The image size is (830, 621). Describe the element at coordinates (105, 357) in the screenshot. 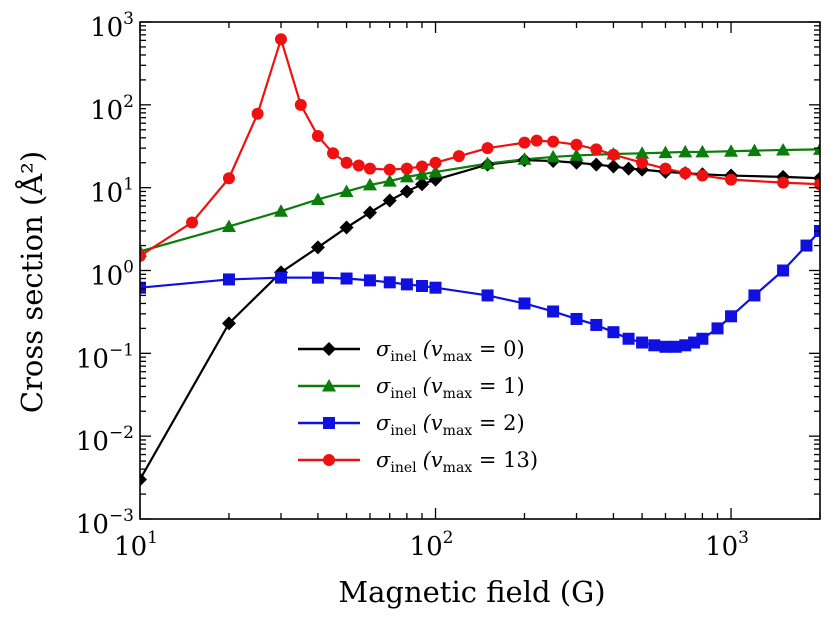

I see `y-tick-label: 10⁻¹` at that location.